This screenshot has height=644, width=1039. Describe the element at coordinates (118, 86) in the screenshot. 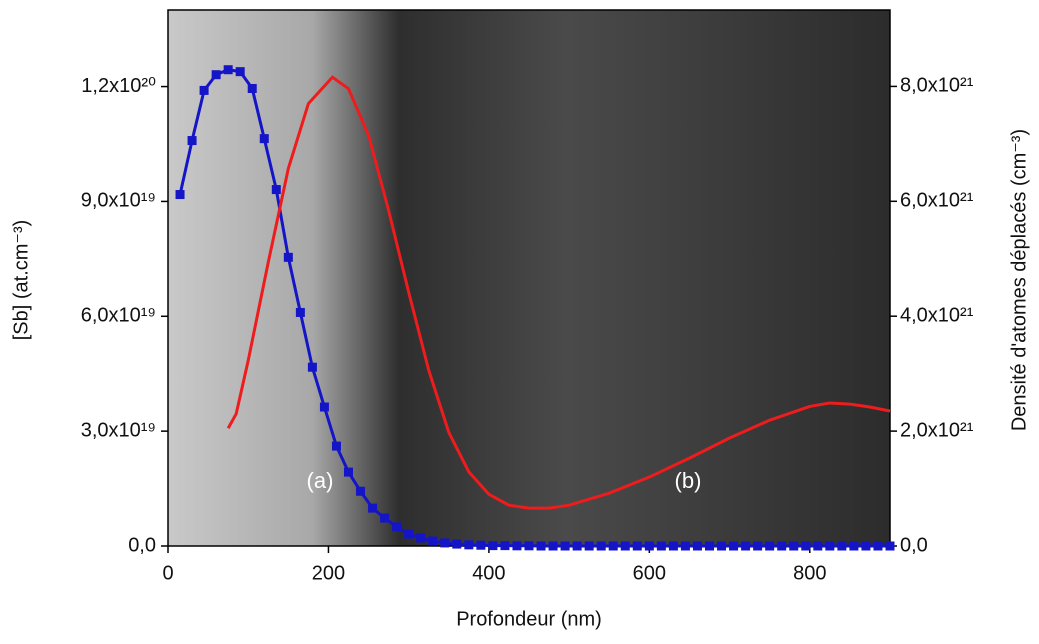

I see `y-tick-label: 1,2x10²⁰` at that location.